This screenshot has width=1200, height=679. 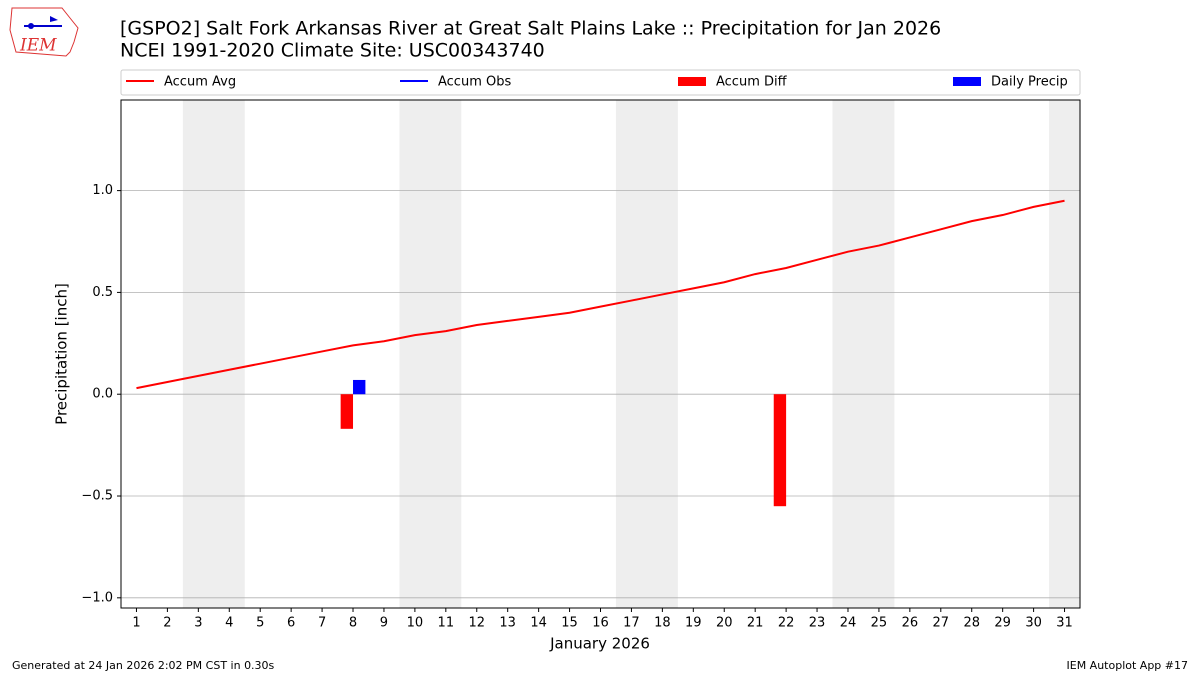 I want to click on logo: IEM, so click(x=44, y=32).